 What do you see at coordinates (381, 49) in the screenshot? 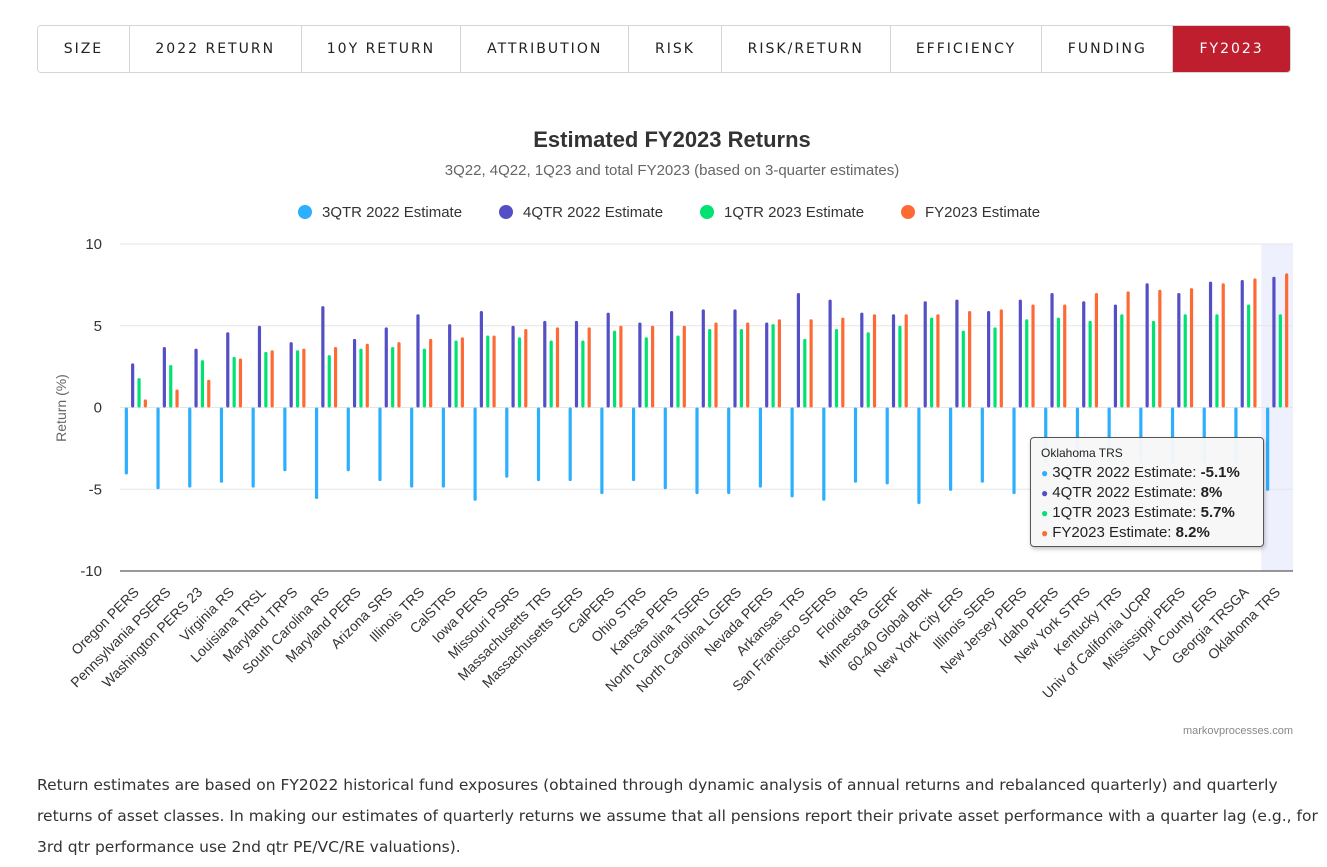
I see `tab-10y-return: 10Y RETURN` at bounding box center [381, 49].